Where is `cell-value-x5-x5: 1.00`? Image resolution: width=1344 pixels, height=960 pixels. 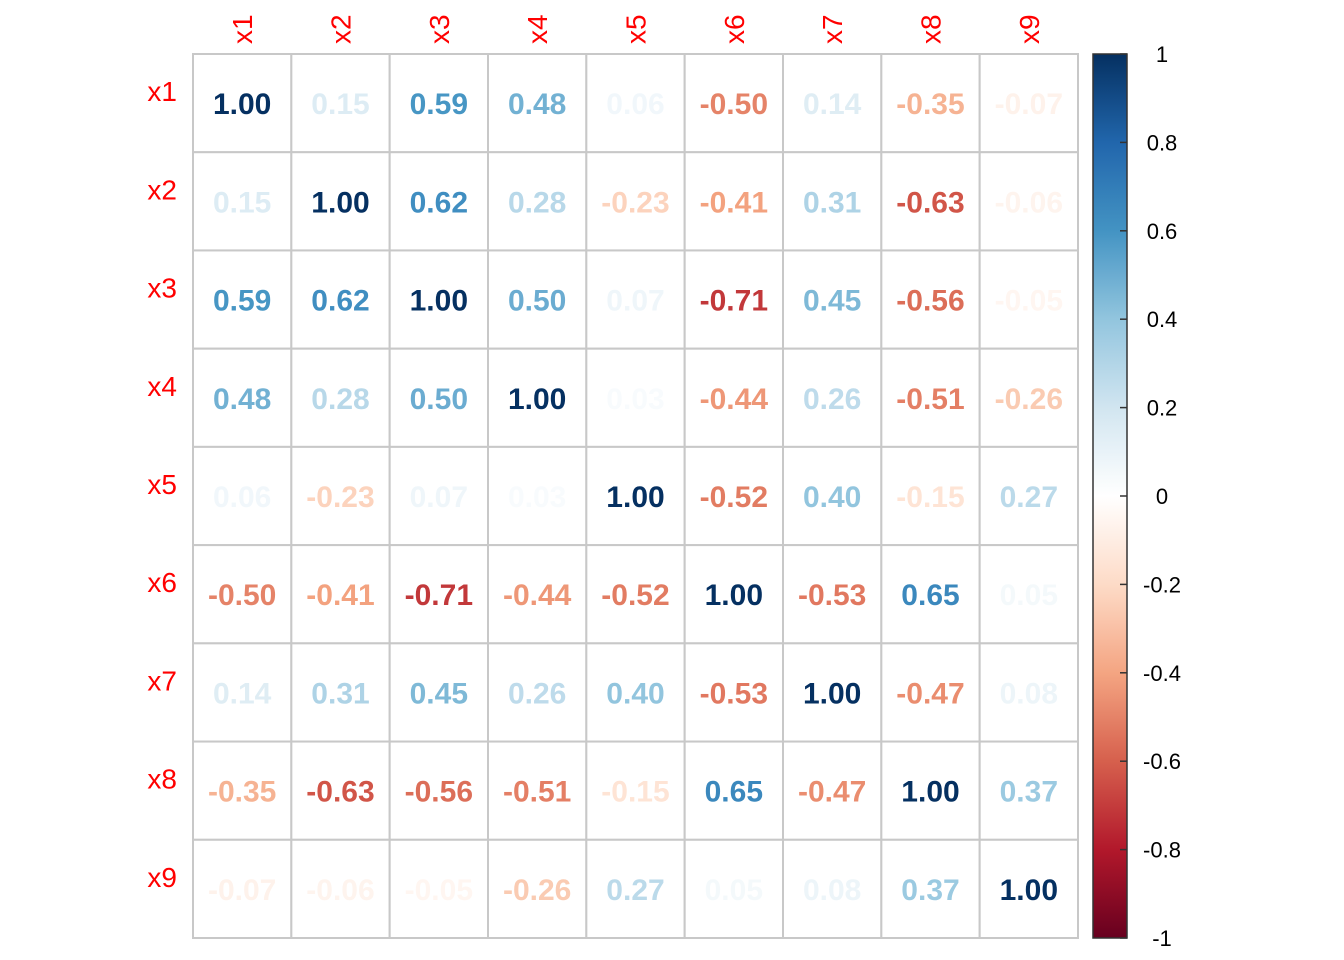 cell-value-x5-x5: 1.00 is located at coordinates (635, 497).